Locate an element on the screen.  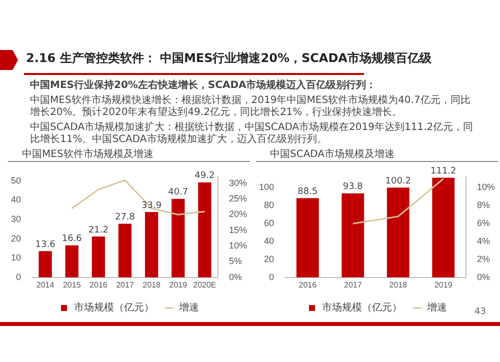
y-tick-label: 10 is located at coordinates (16, 257).